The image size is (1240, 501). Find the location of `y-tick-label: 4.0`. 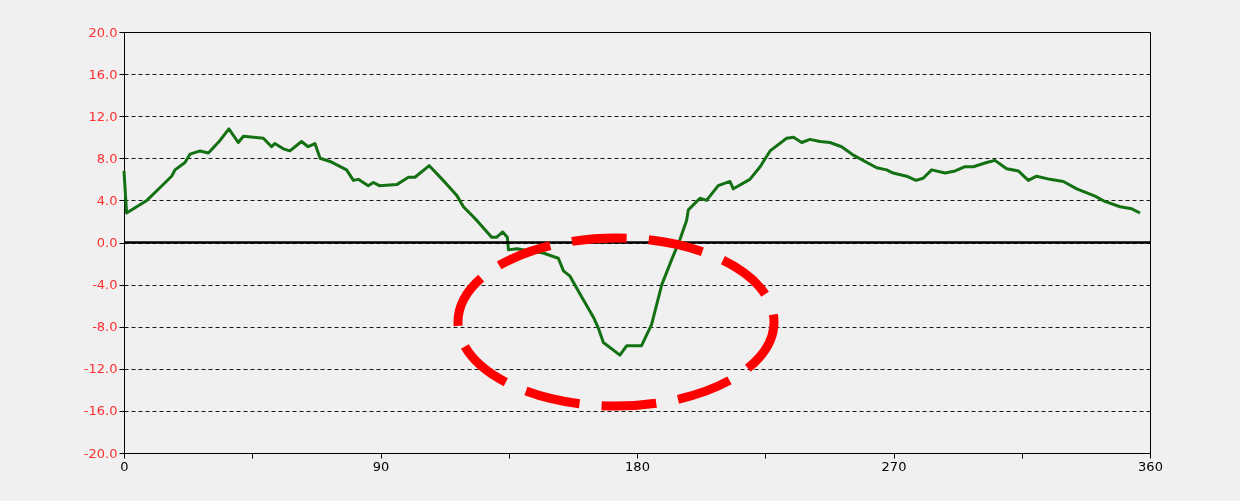

y-tick-label: 4.0 is located at coordinates (107, 200).